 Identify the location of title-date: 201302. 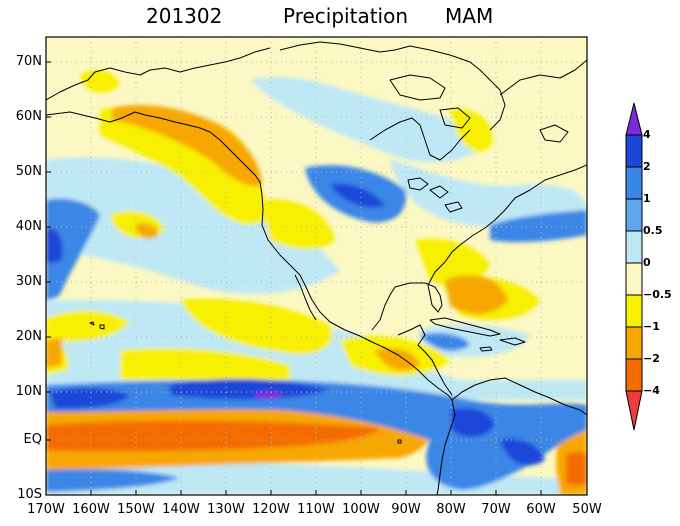
(184, 16).